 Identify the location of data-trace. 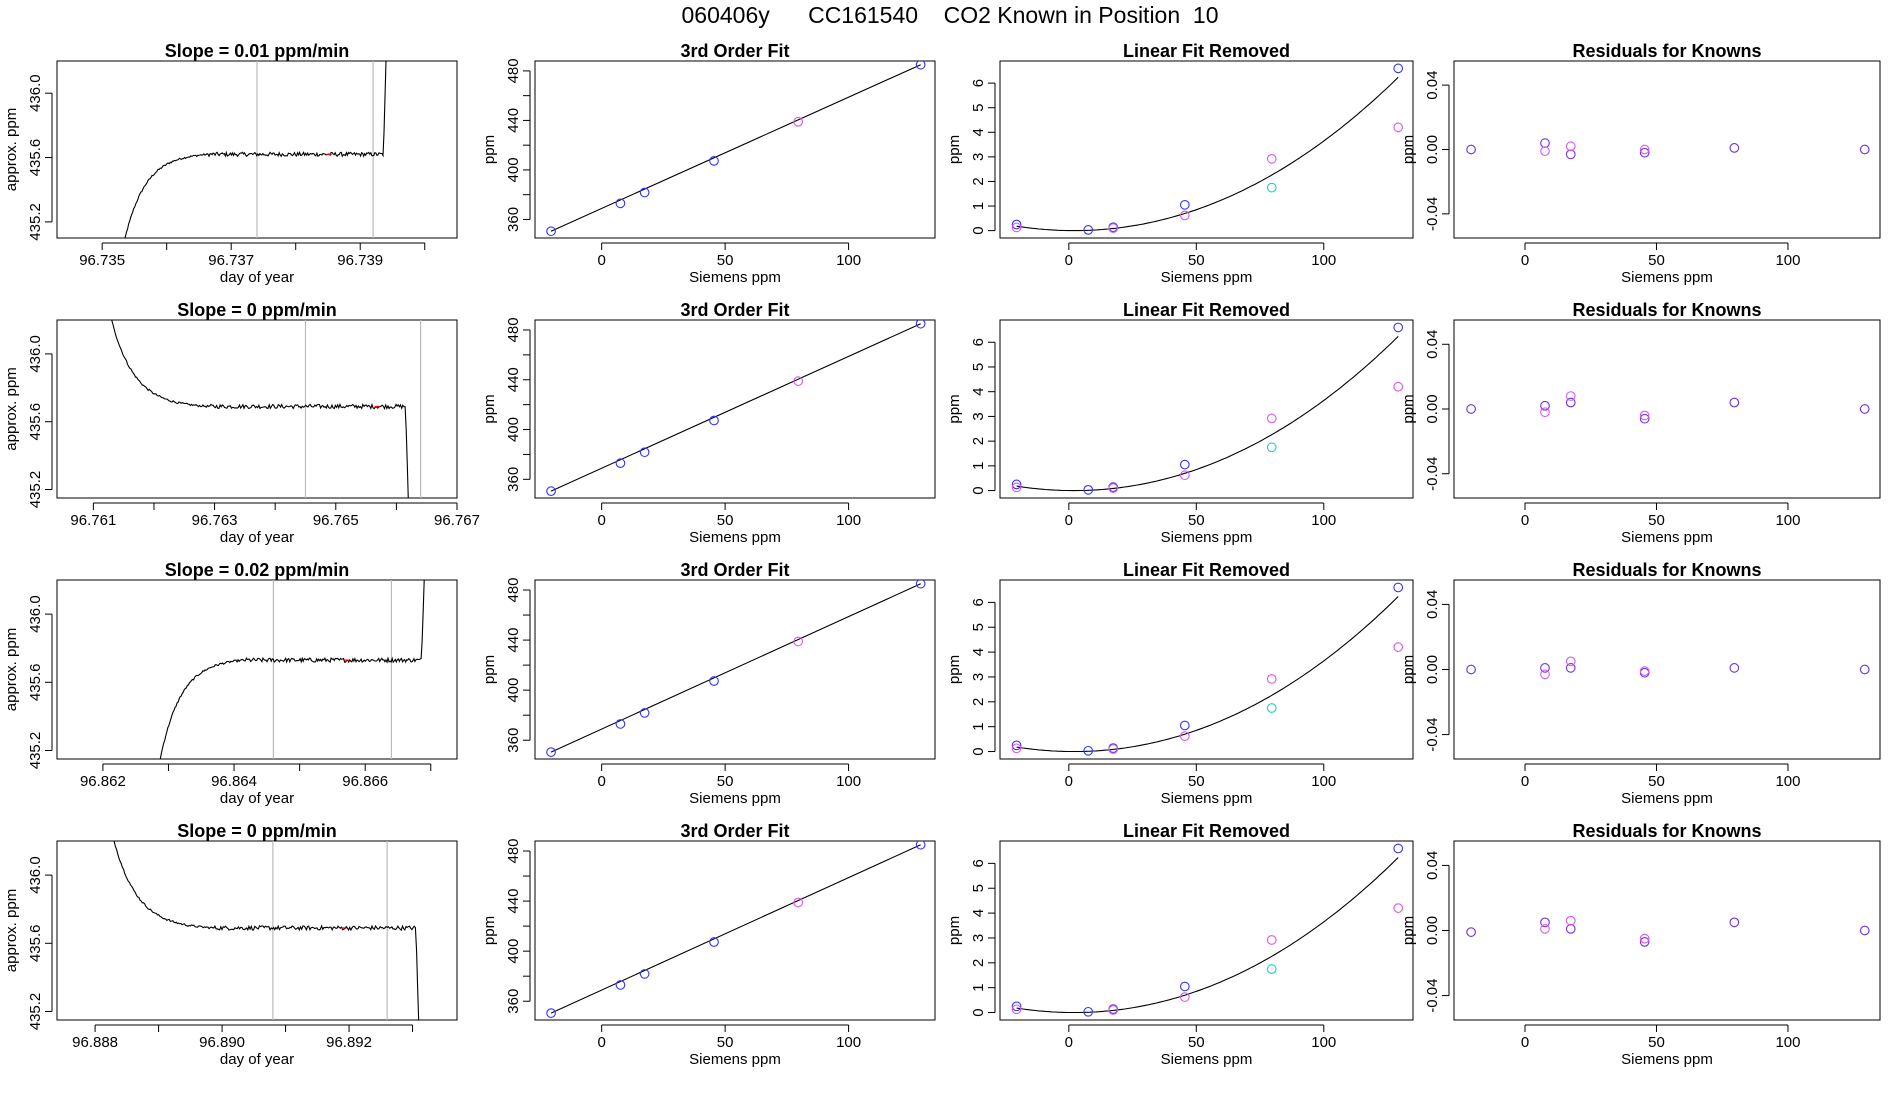
(266, 930).